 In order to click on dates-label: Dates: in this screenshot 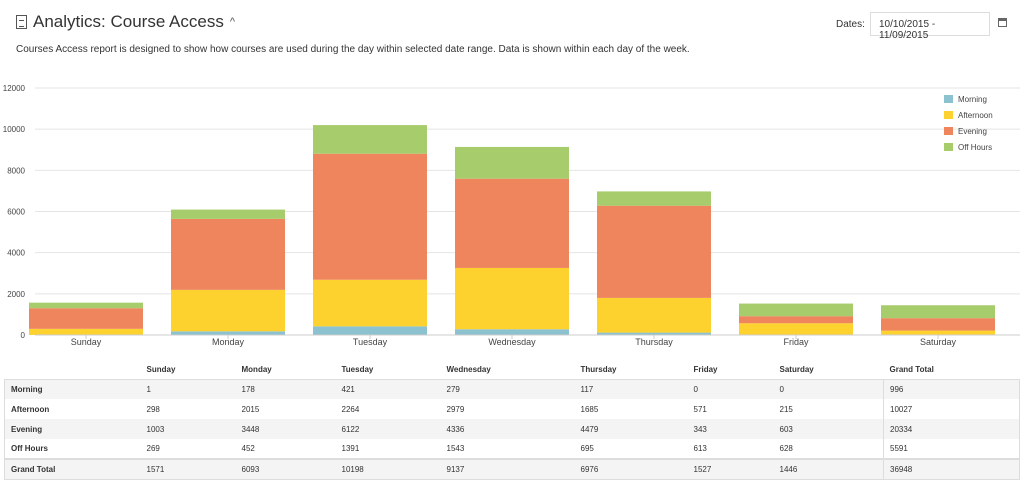, I will do `click(850, 24)`.